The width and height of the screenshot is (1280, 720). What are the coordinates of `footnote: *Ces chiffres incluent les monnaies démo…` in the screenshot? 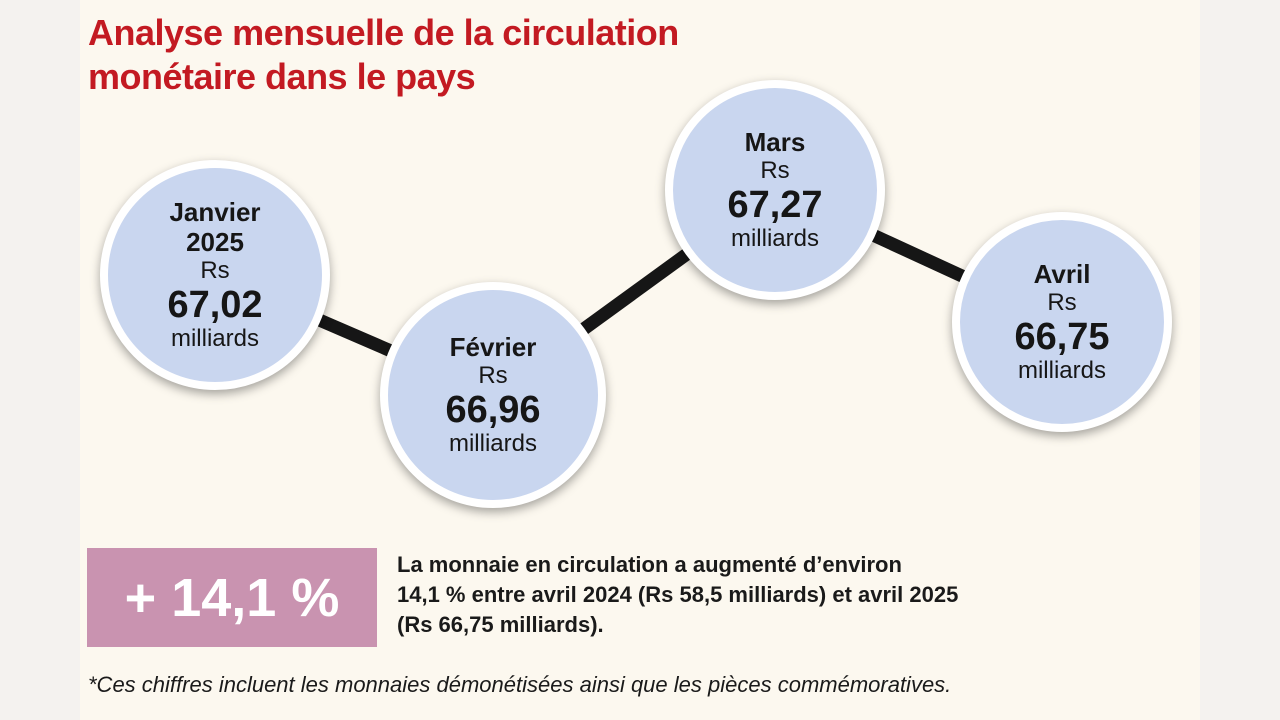 It's located at (520, 684).